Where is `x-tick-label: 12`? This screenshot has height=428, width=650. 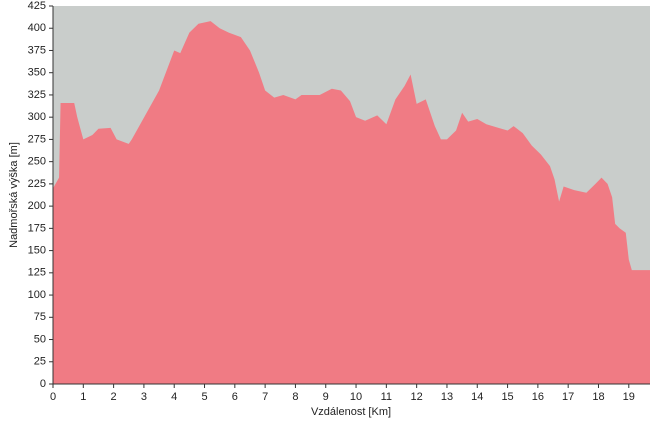
x-tick-label: 12 is located at coordinates (417, 397).